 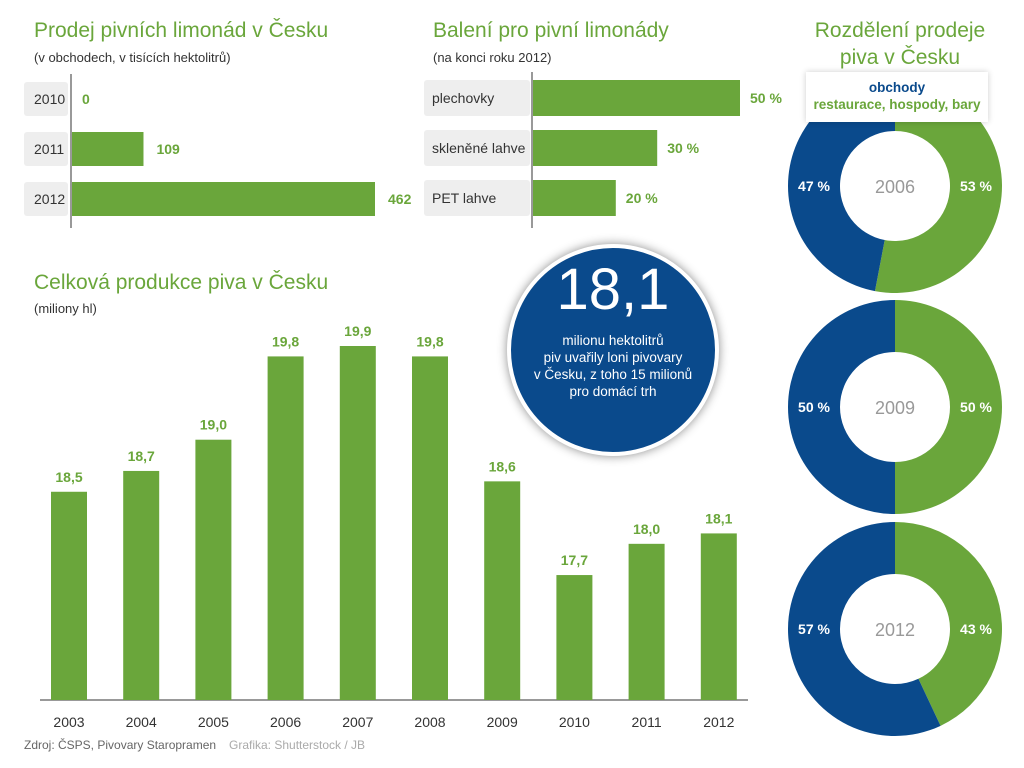 What do you see at coordinates (357, 331) in the screenshot?
I see `production-value-2007: 19,9` at bounding box center [357, 331].